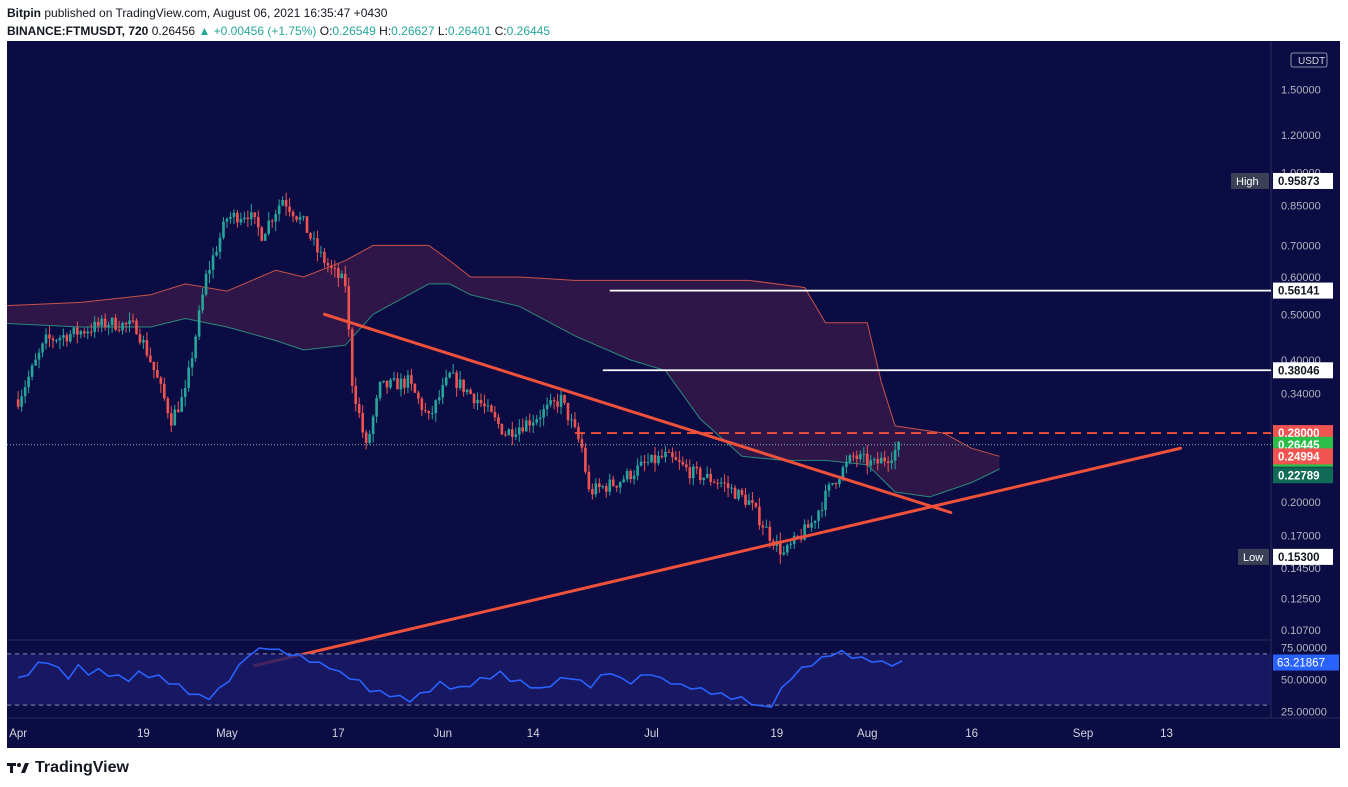 This screenshot has height=787, width=1348. What do you see at coordinates (24, 13) in the screenshot?
I see `publisher-name: Bitpin` at bounding box center [24, 13].